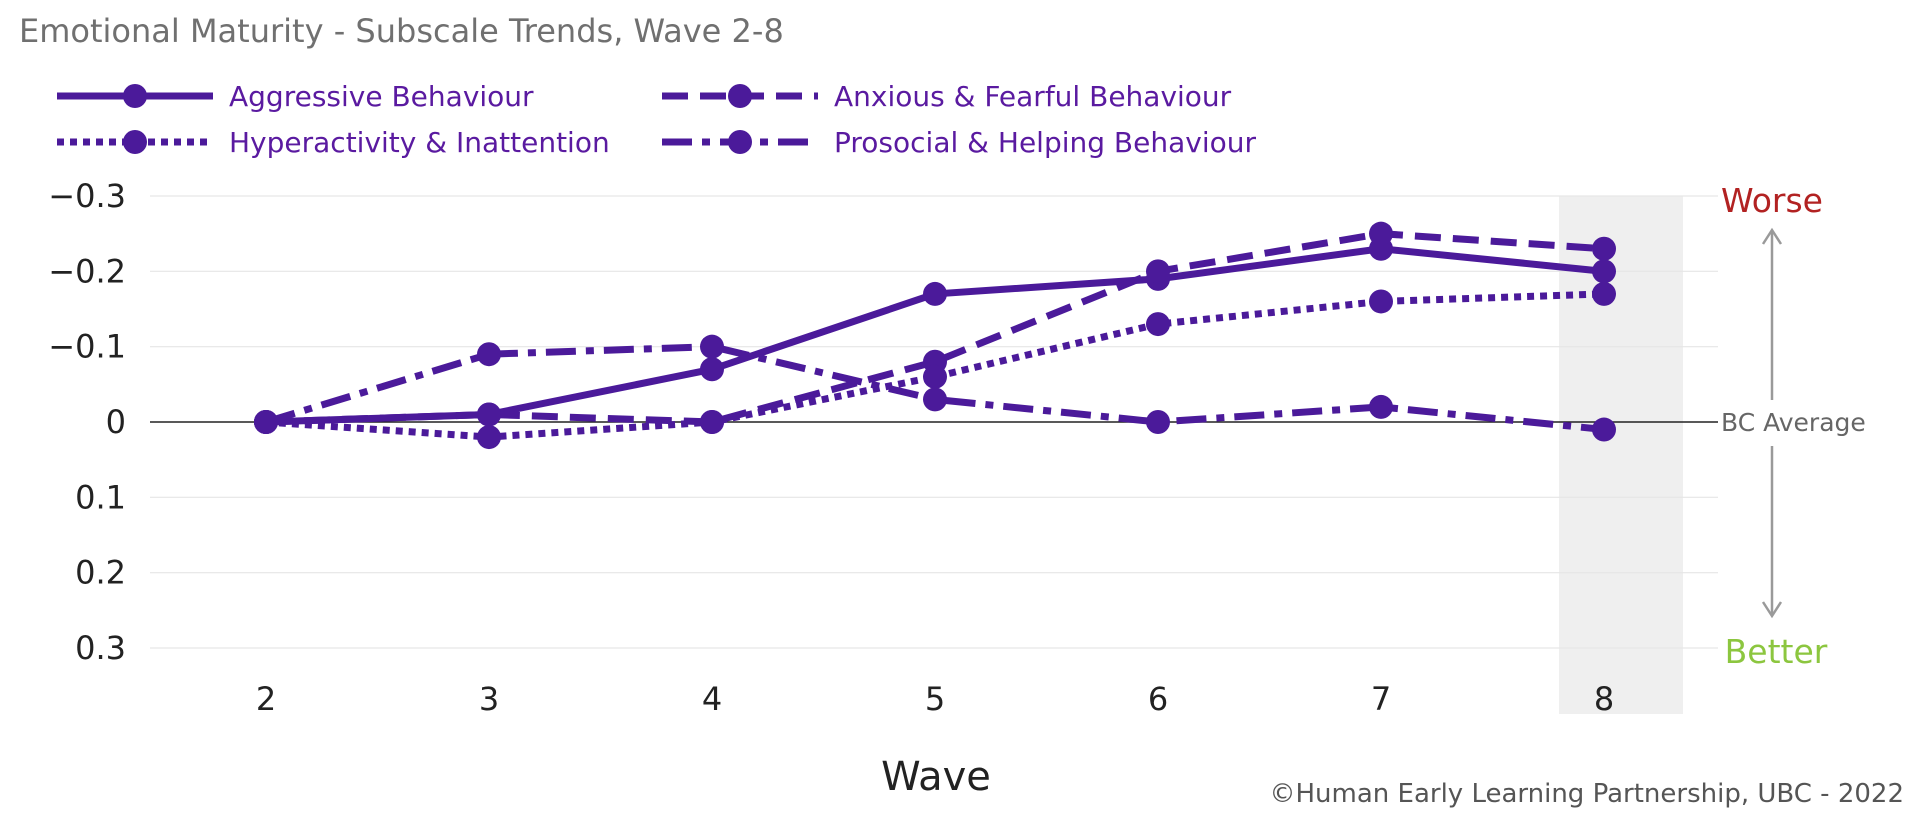  I want to click on legend-item-anxious: Anxious & Fearful Behaviour, so click(945, 96).